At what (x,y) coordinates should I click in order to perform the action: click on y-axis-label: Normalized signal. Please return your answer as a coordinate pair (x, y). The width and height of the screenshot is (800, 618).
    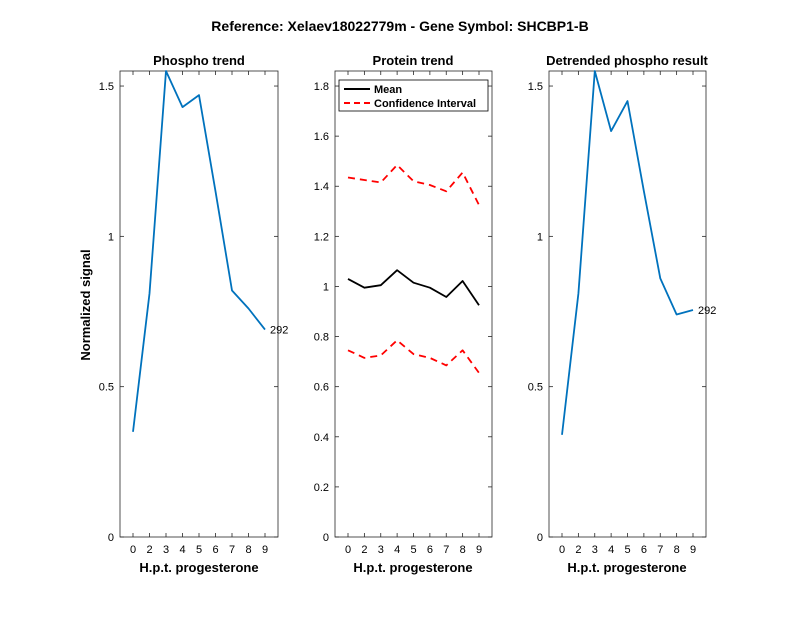
    Looking at the image, I should click on (85, 304).